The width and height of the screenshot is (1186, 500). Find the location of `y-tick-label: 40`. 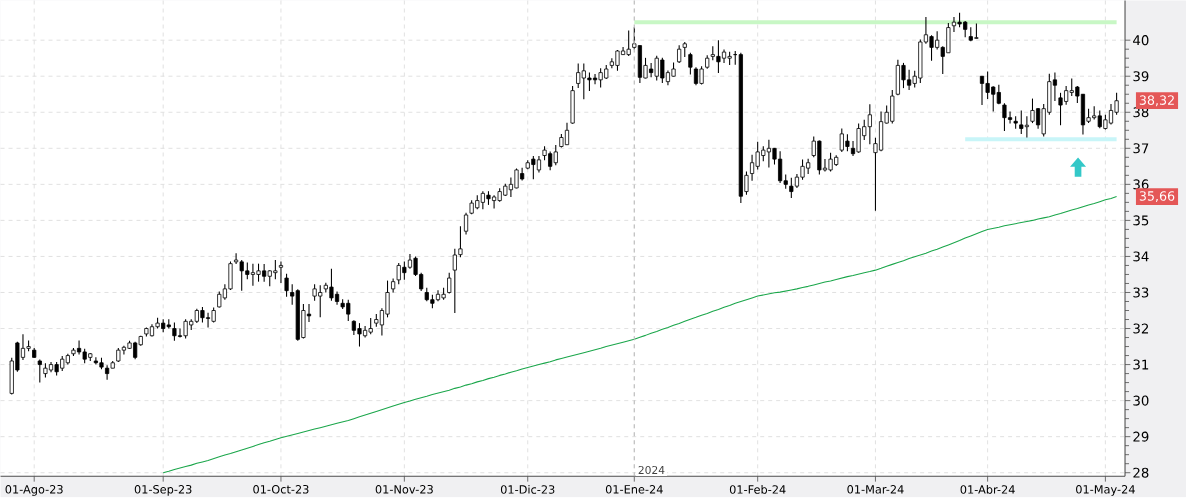

y-tick-label: 40 is located at coordinates (1141, 40).